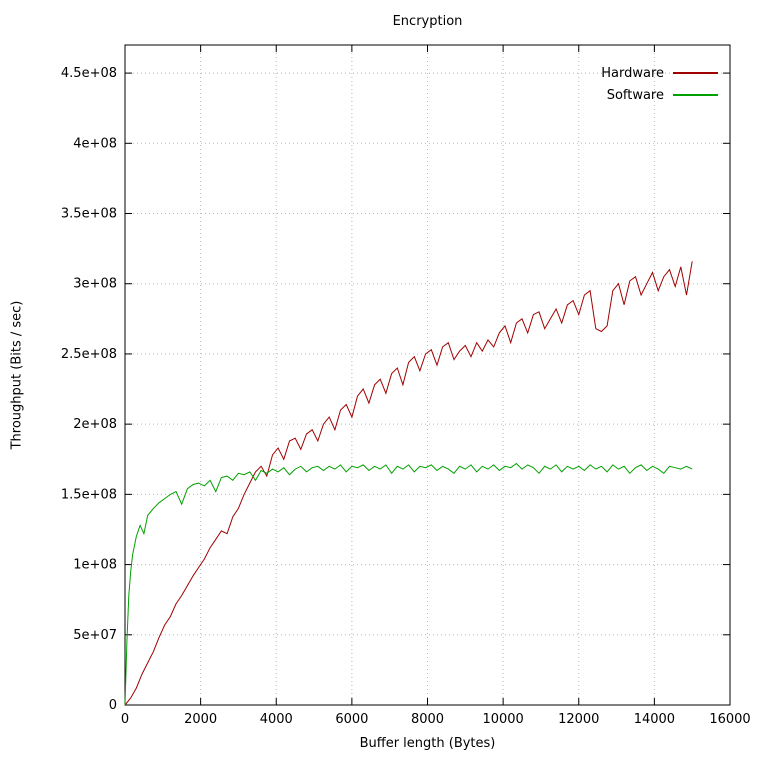 Image resolution: width=768 pixels, height=768 pixels. What do you see at coordinates (695, 73) in the screenshot?
I see `legend-line-swatch-hardware` at bounding box center [695, 73].